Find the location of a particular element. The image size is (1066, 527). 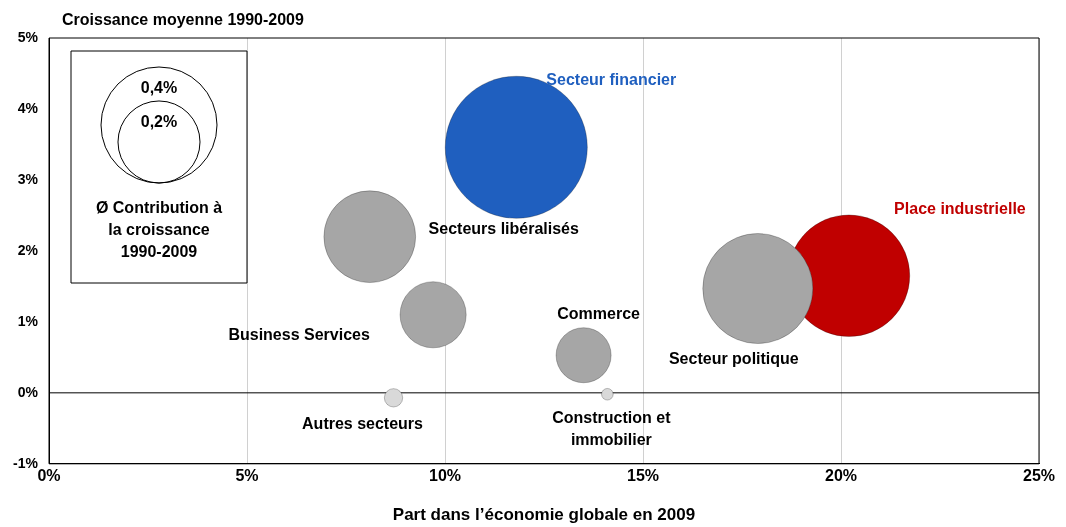

y-tick-label: 2% is located at coordinates (28, 249).